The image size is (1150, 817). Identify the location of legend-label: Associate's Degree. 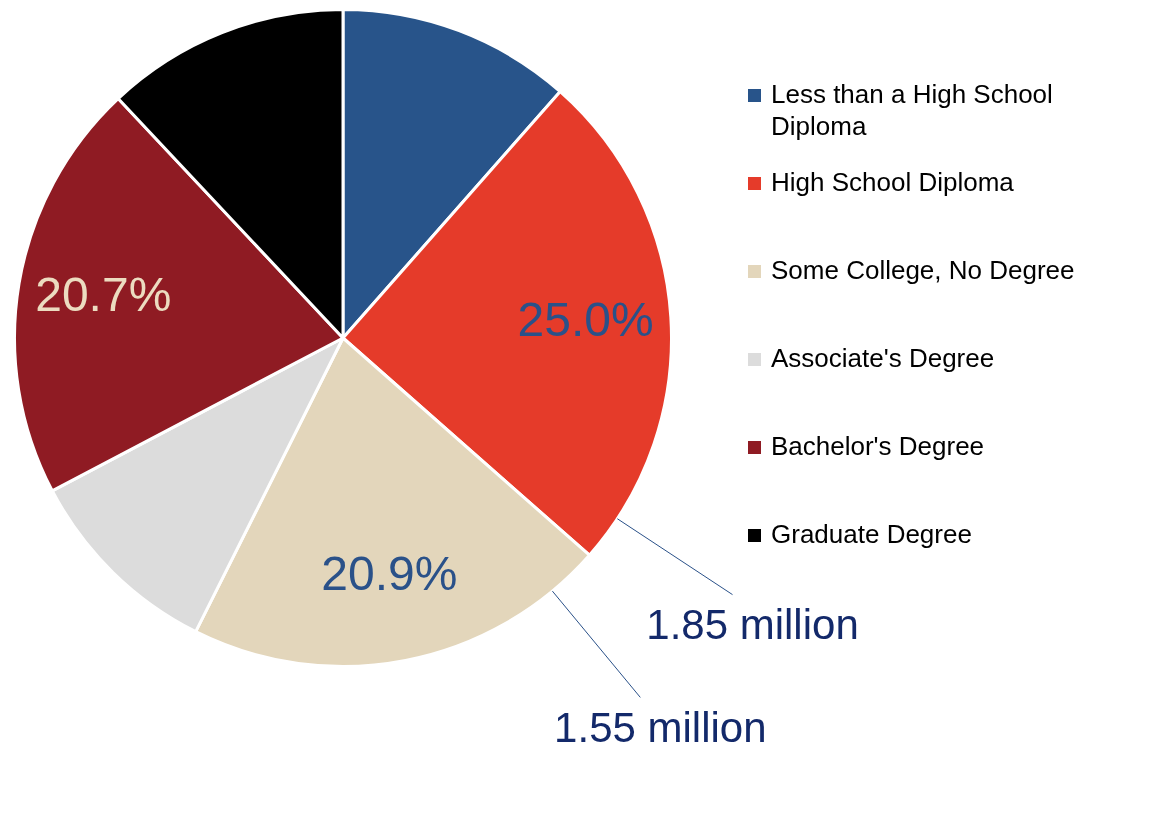
(883, 358).